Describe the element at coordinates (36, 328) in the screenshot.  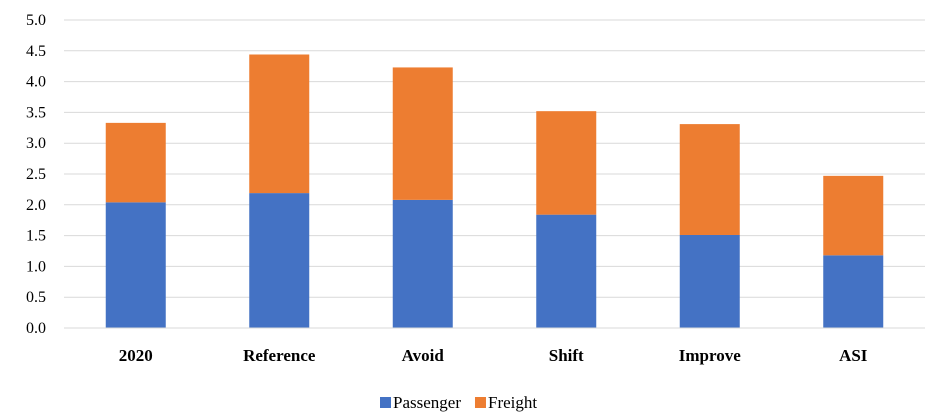
I see `y-tick-label: 0.0` at that location.